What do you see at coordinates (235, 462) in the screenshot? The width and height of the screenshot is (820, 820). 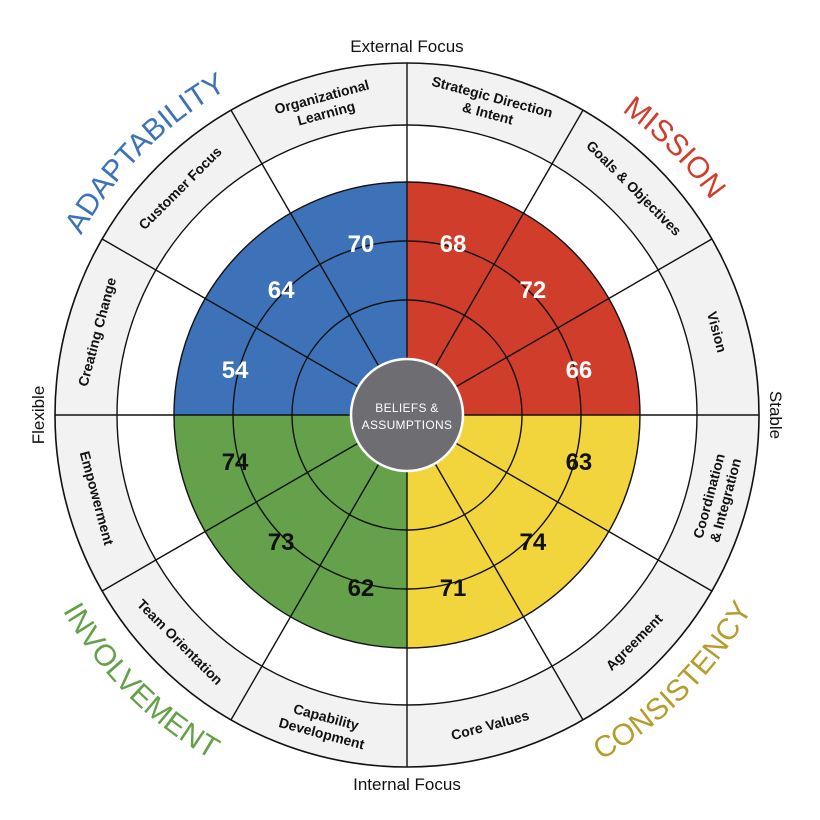 I see `score-involvement-3: 74` at bounding box center [235, 462].